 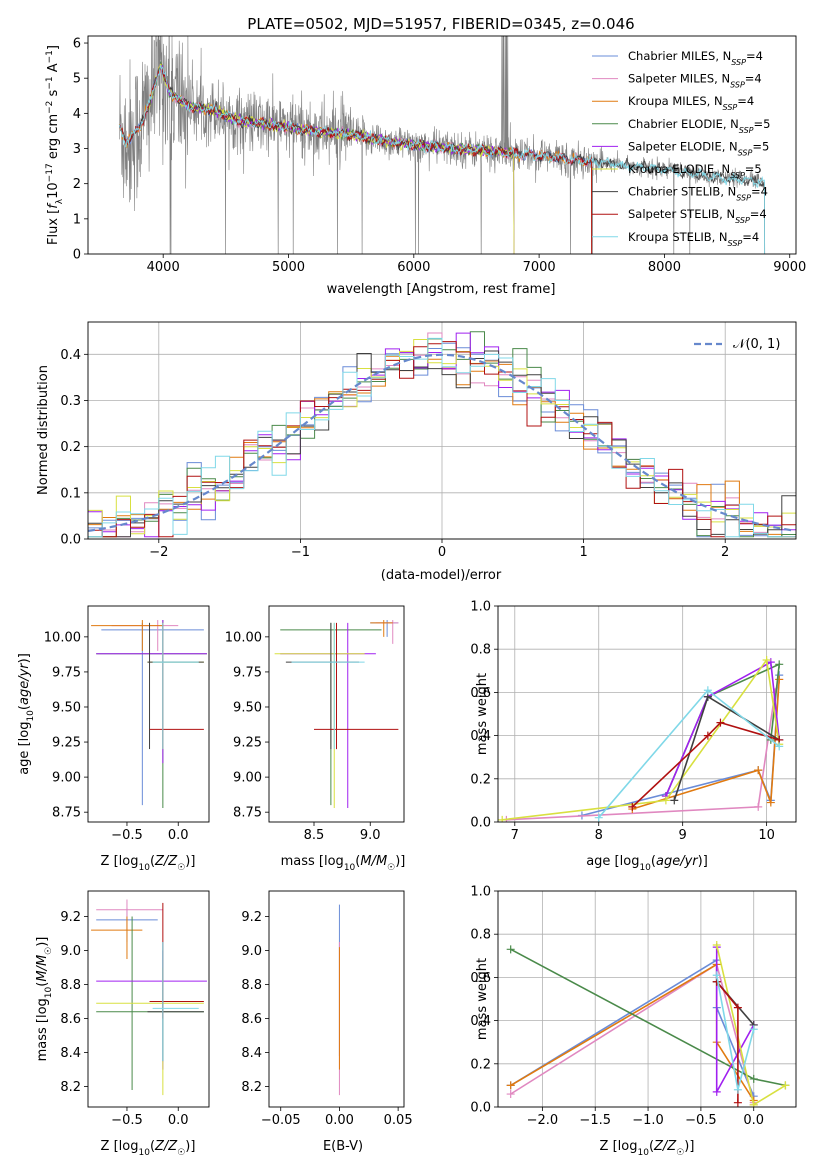 I want to click on legend-label: Chabrier STELIB, NSSP=4, so click(x=698, y=194).